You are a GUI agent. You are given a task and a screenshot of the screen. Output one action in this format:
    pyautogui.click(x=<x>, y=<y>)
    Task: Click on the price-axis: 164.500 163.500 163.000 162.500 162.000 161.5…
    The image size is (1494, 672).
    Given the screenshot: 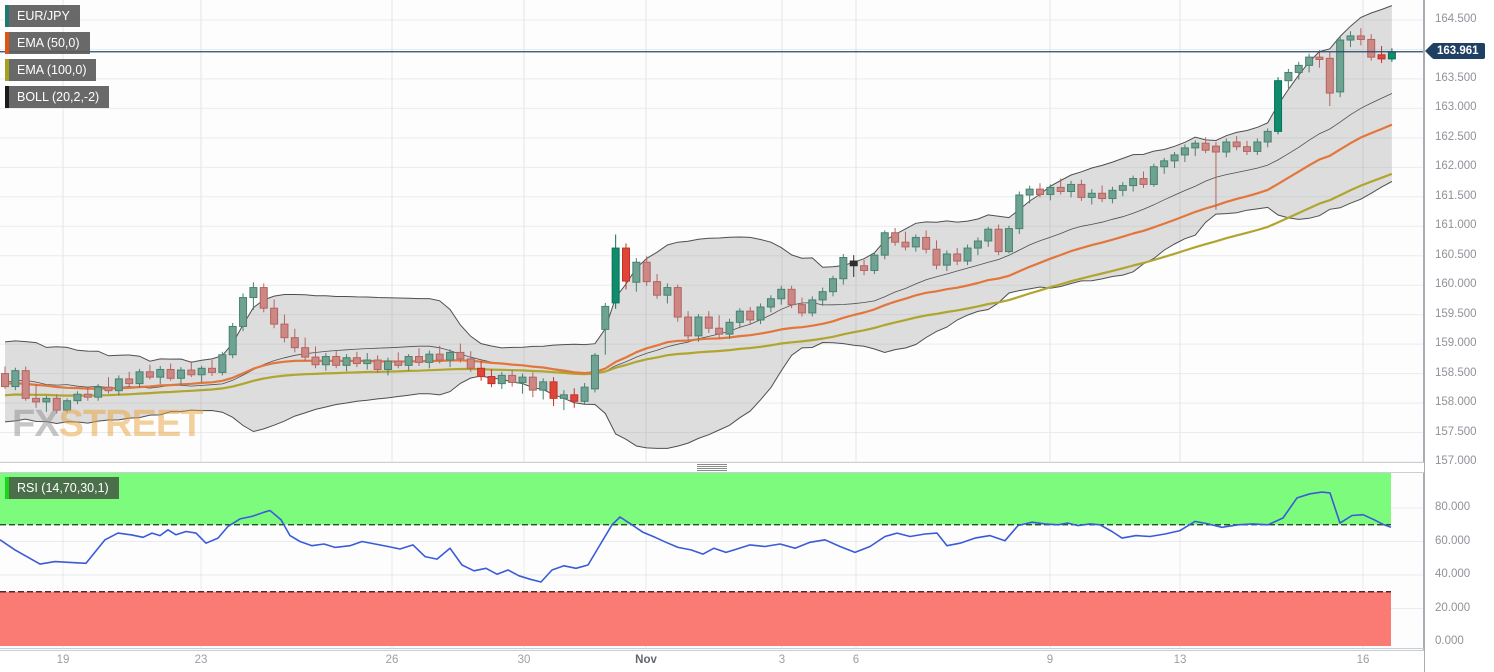 What is the action you would take?
    pyautogui.click(x=1459, y=336)
    